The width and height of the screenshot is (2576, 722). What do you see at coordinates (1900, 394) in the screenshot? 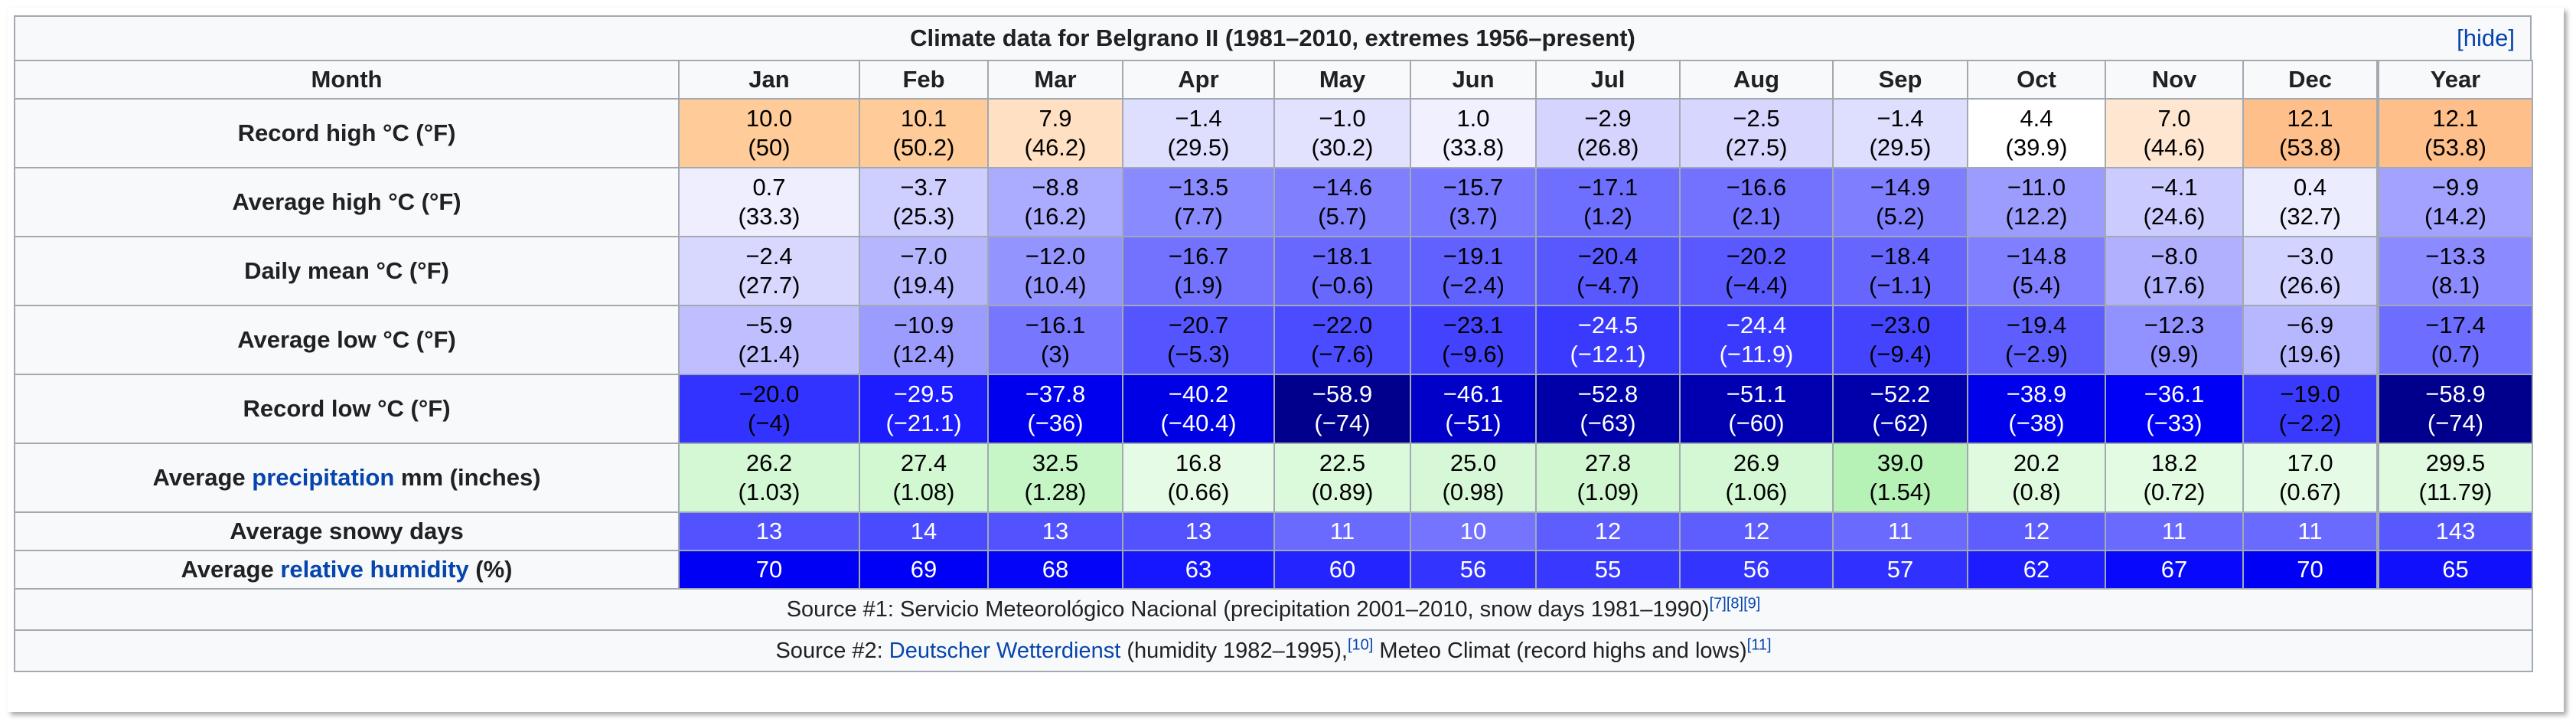
I see `cell-value-celsius: −52.2` at bounding box center [1900, 394].